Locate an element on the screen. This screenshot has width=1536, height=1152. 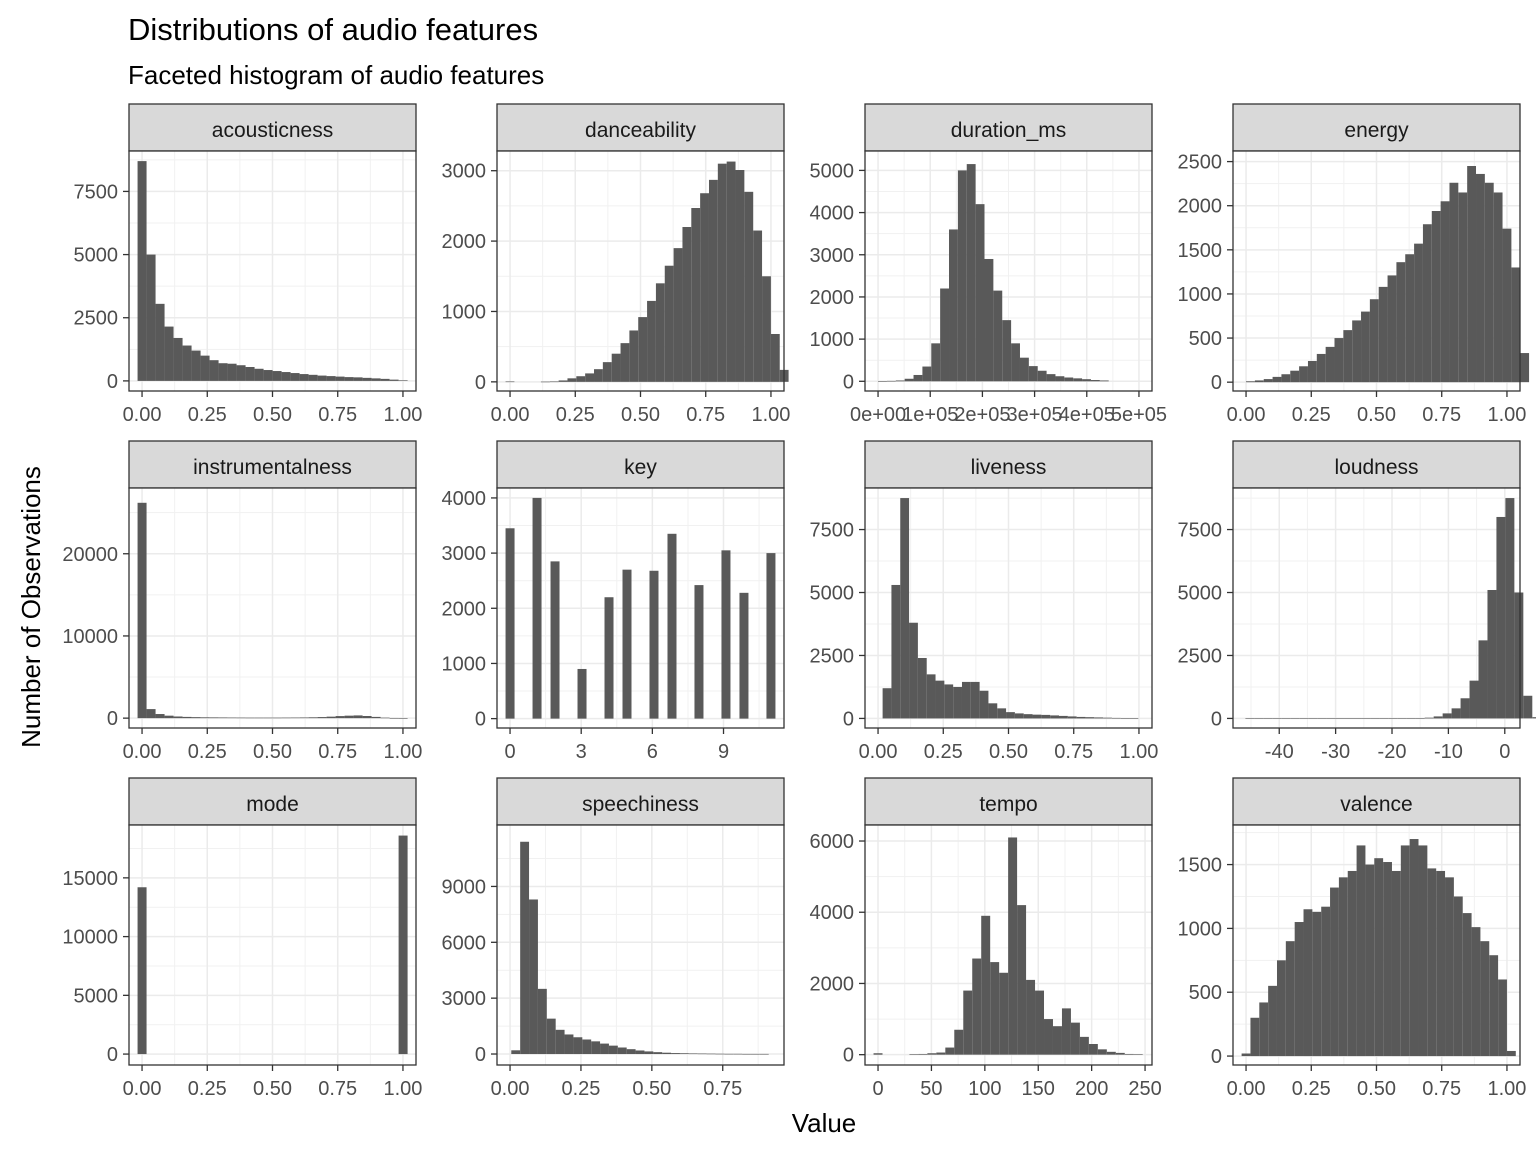
x-tick-label: 0.25 is located at coordinates (207, 1089).